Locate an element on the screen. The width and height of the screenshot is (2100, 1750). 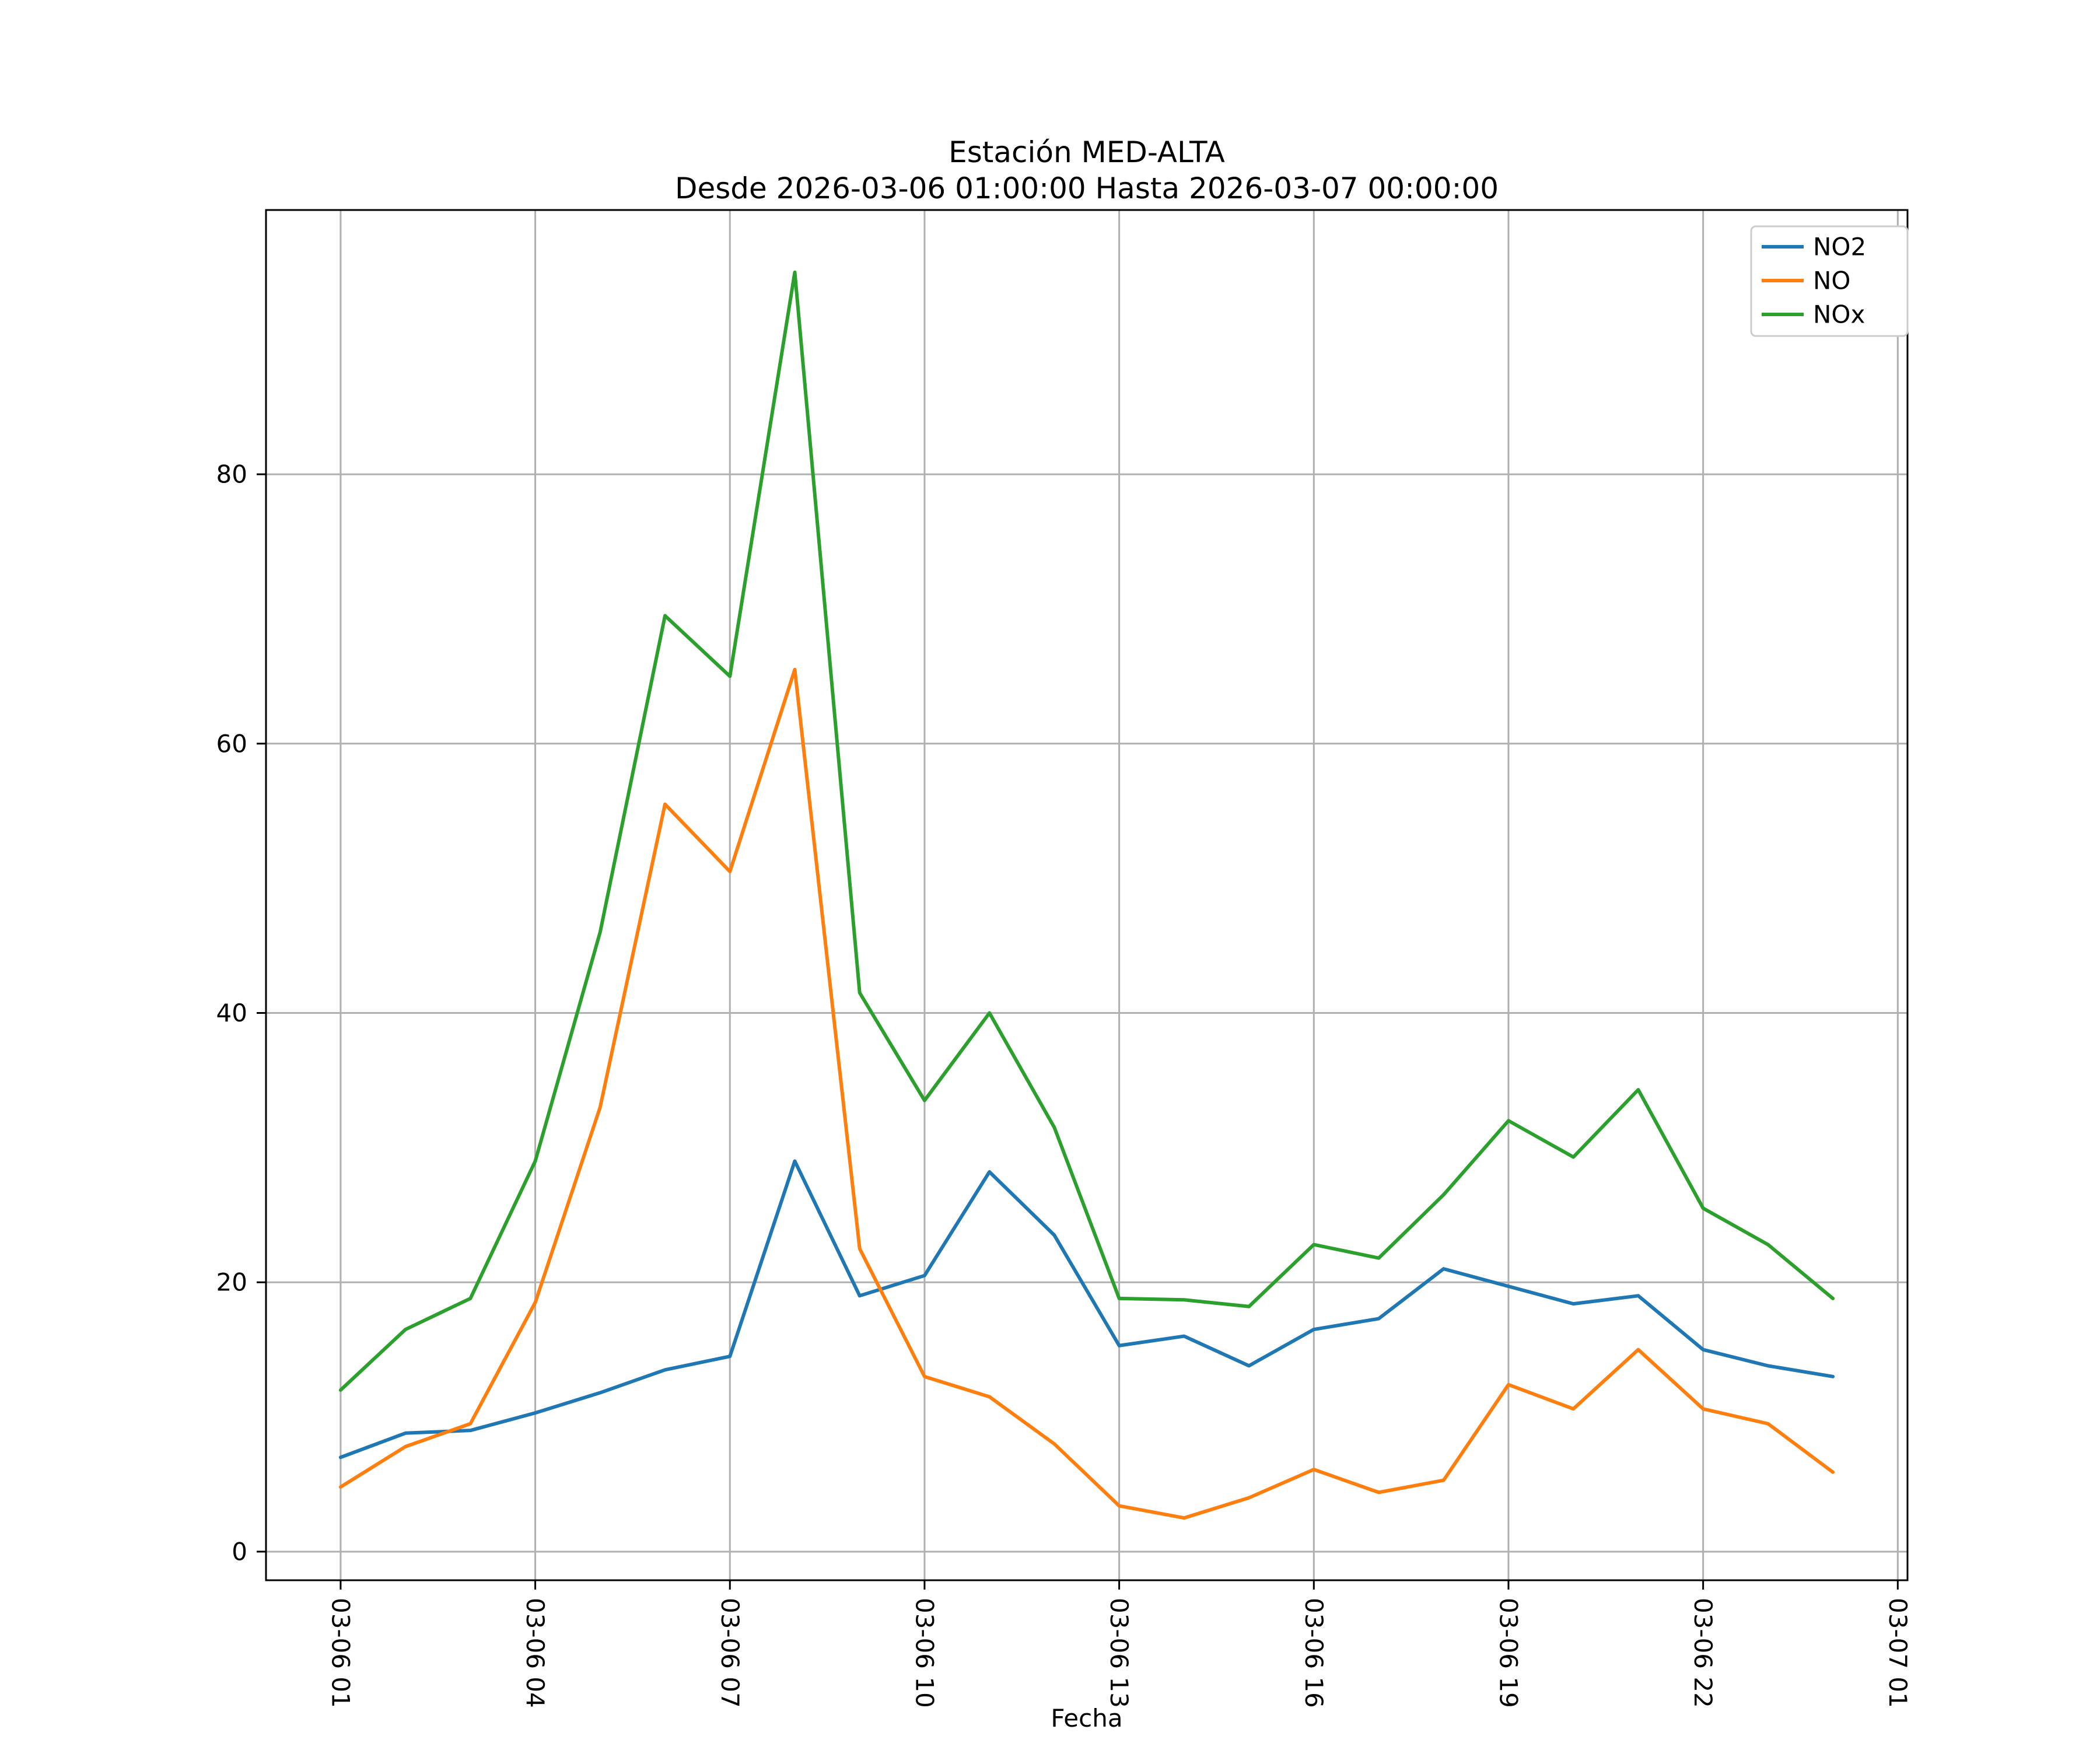
x-tick-label: 03-06 13 is located at coordinates (1119, 1653).